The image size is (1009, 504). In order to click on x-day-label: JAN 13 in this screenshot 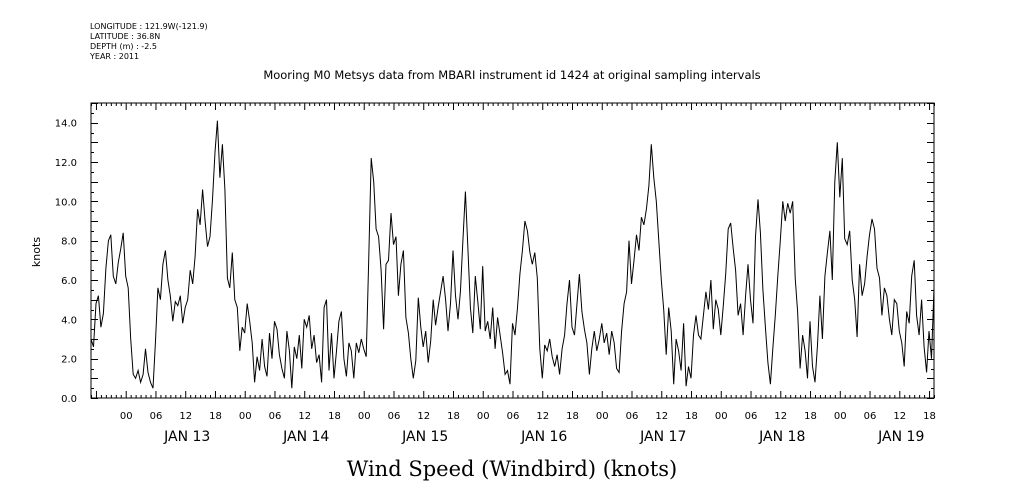, I will do `click(186, 437)`.